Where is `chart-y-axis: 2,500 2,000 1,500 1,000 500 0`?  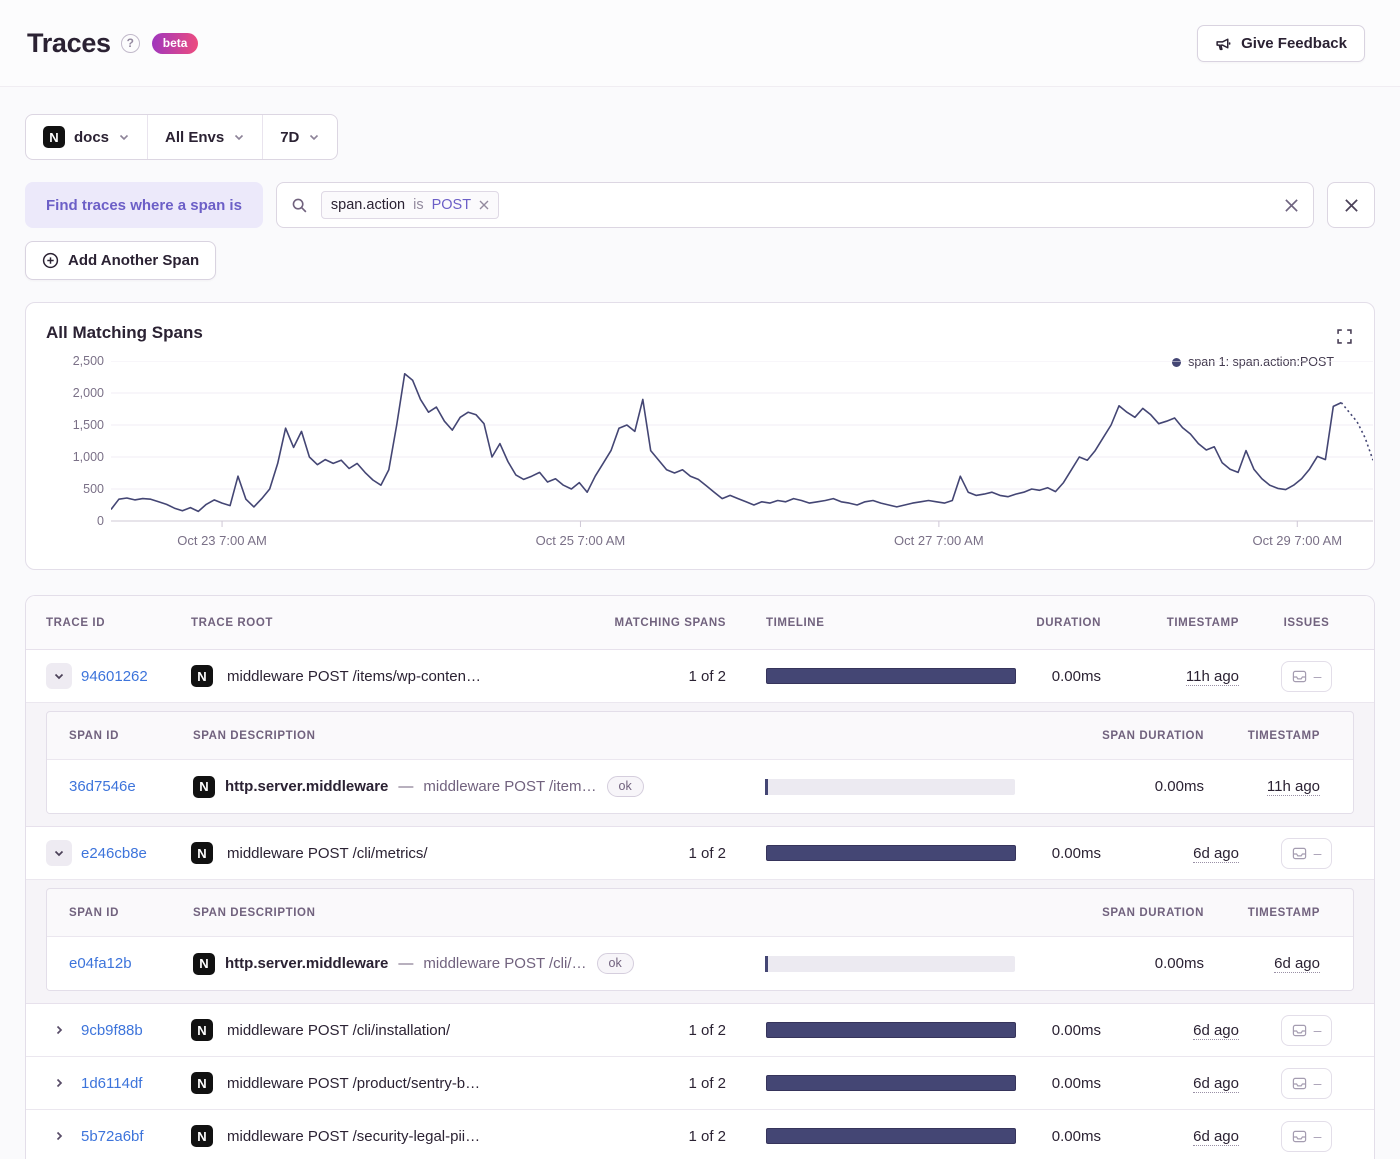
chart-y-axis: 2,500 2,000 1,500 1,000 500 0 is located at coordinates (75, 441).